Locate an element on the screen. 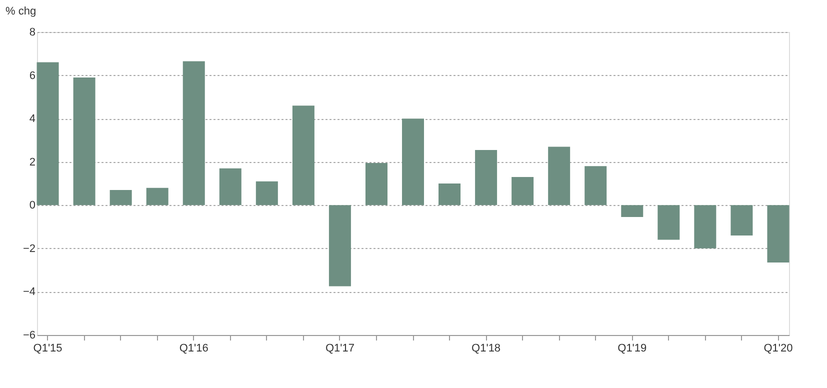 Image resolution: width=827 pixels, height=388 pixels. y-tick-label: −2 is located at coordinates (29, 248).